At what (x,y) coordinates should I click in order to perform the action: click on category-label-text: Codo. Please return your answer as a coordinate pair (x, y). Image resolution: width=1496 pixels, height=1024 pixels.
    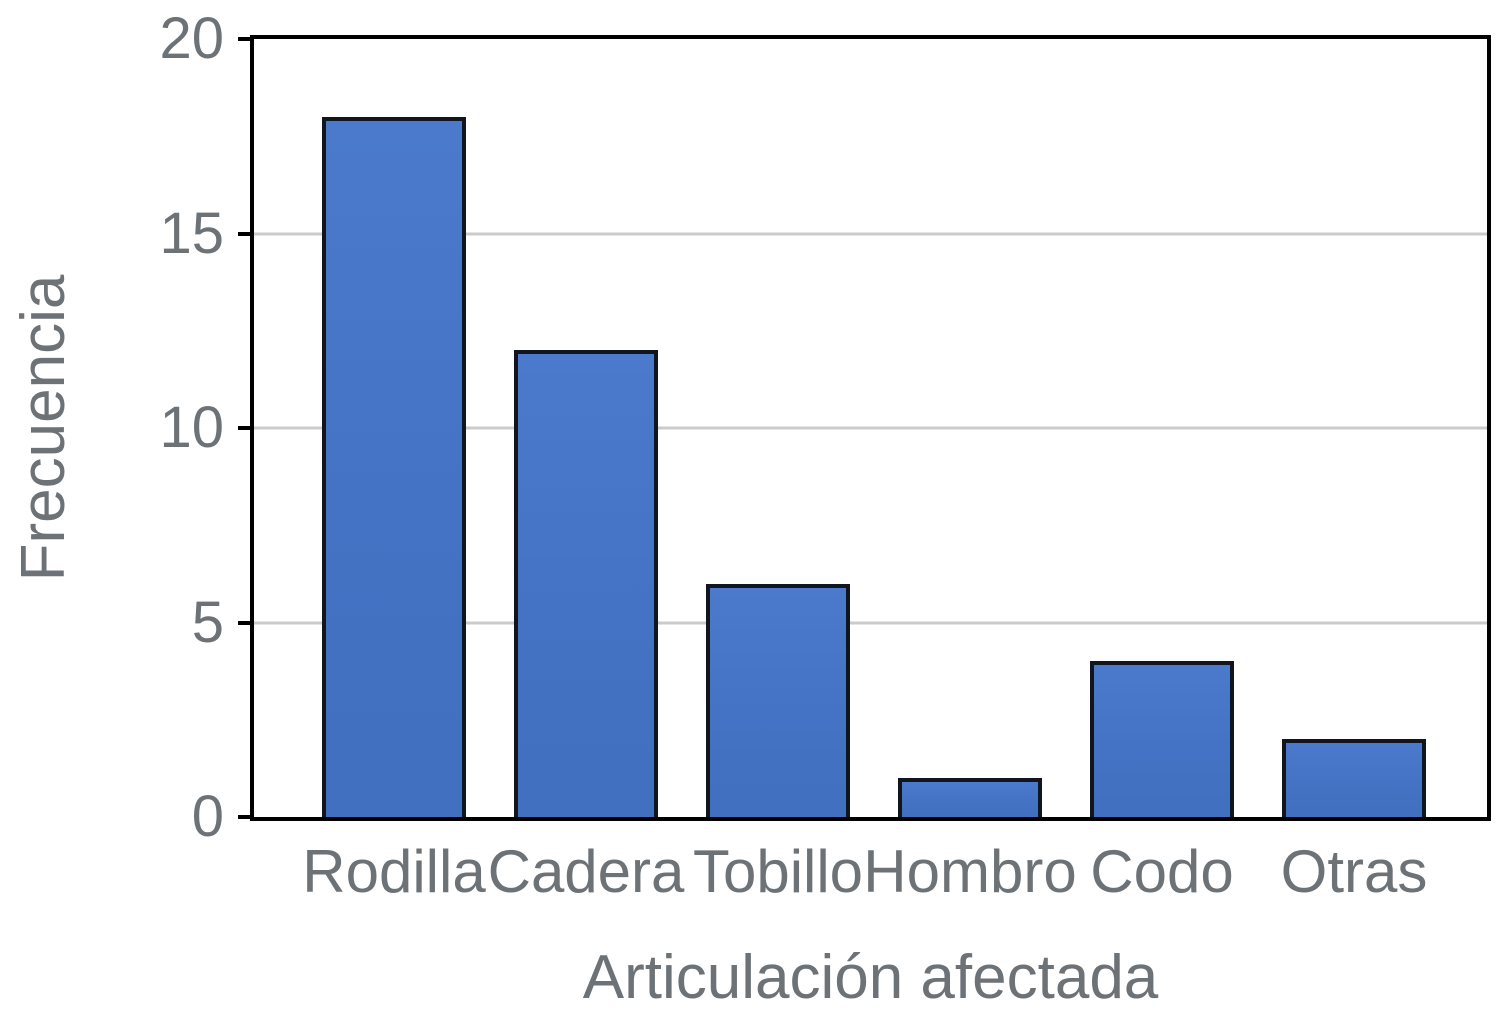
    Looking at the image, I should click on (1162, 871).